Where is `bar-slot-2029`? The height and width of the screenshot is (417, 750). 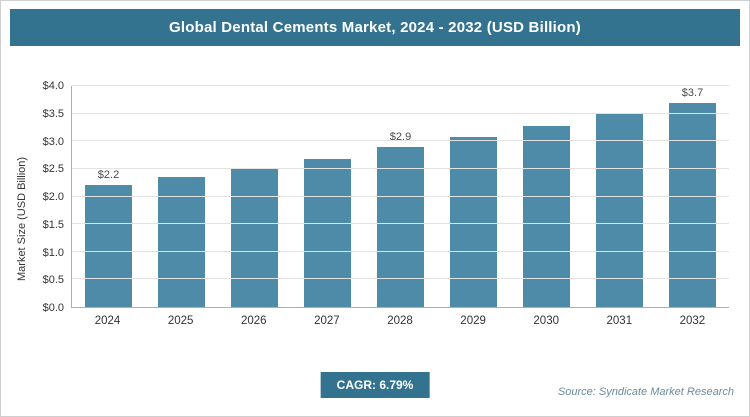
bar-slot-2029 is located at coordinates (473, 196).